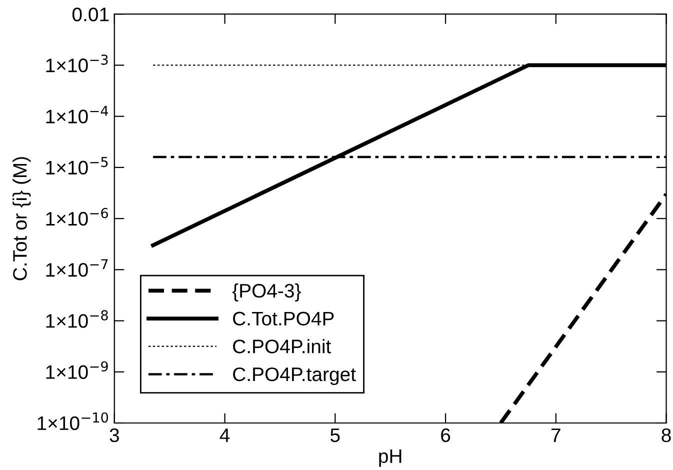  I want to click on y-tick-label: 1×10$^{−9}$, so click(77, 370).